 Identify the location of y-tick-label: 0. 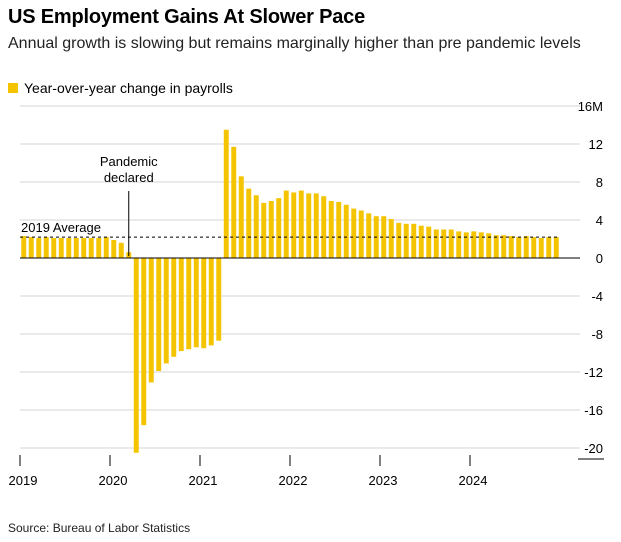
(599, 258).